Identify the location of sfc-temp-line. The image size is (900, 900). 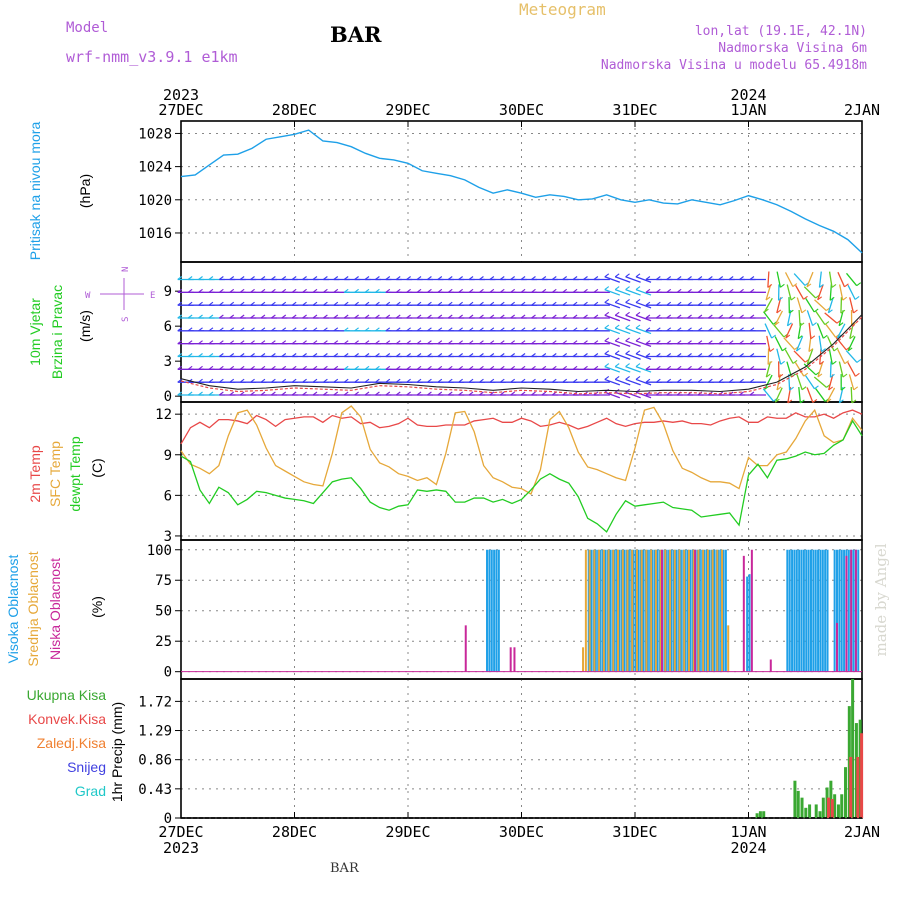
(521, 450).